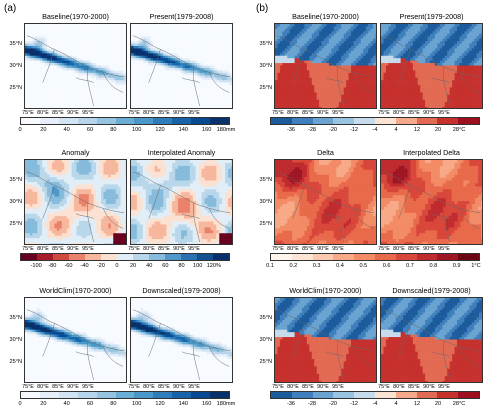  Describe the element at coordinates (181, 202) in the screenshot. I see `a-row2-right-map` at that location.